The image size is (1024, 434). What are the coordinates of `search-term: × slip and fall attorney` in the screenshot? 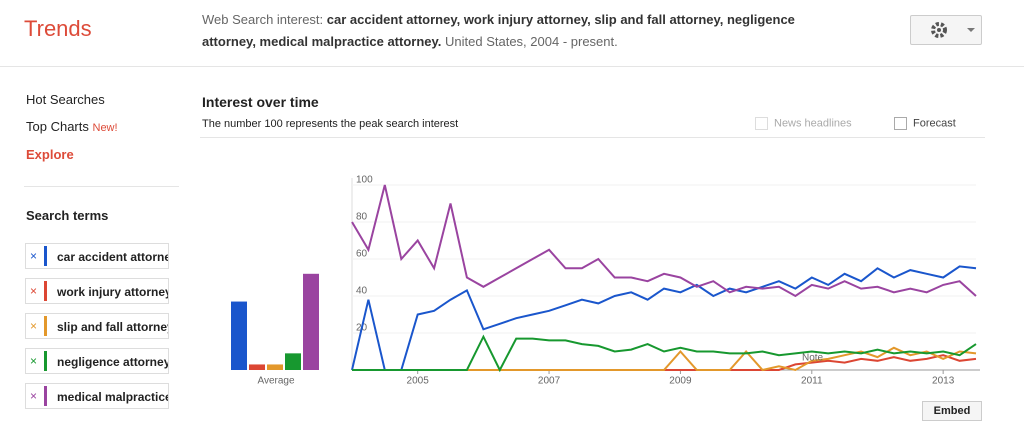 It's located at (97, 326).